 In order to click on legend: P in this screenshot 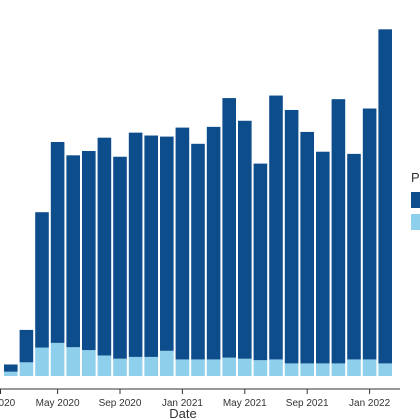, I will do `click(415, 200)`.